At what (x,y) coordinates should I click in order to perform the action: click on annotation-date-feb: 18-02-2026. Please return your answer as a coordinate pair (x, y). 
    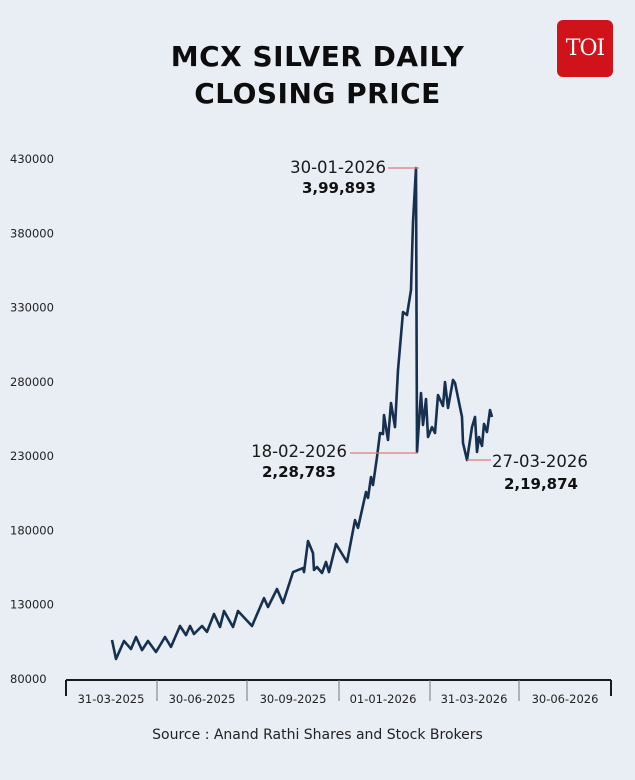
    Looking at the image, I should click on (299, 451).